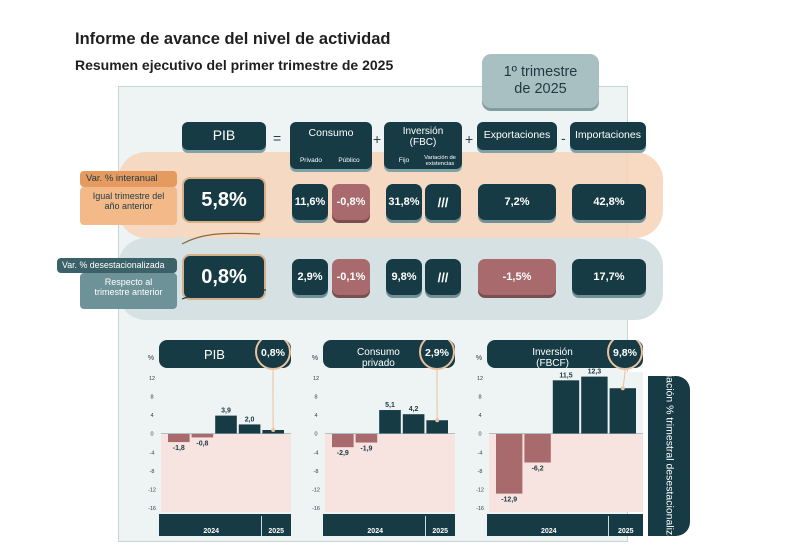 Image resolution: width=792 pixels, height=545 pixels. What do you see at coordinates (311, 160) in the screenshot?
I see `consumo-privado-label: Privado` at bounding box center [311, 160].